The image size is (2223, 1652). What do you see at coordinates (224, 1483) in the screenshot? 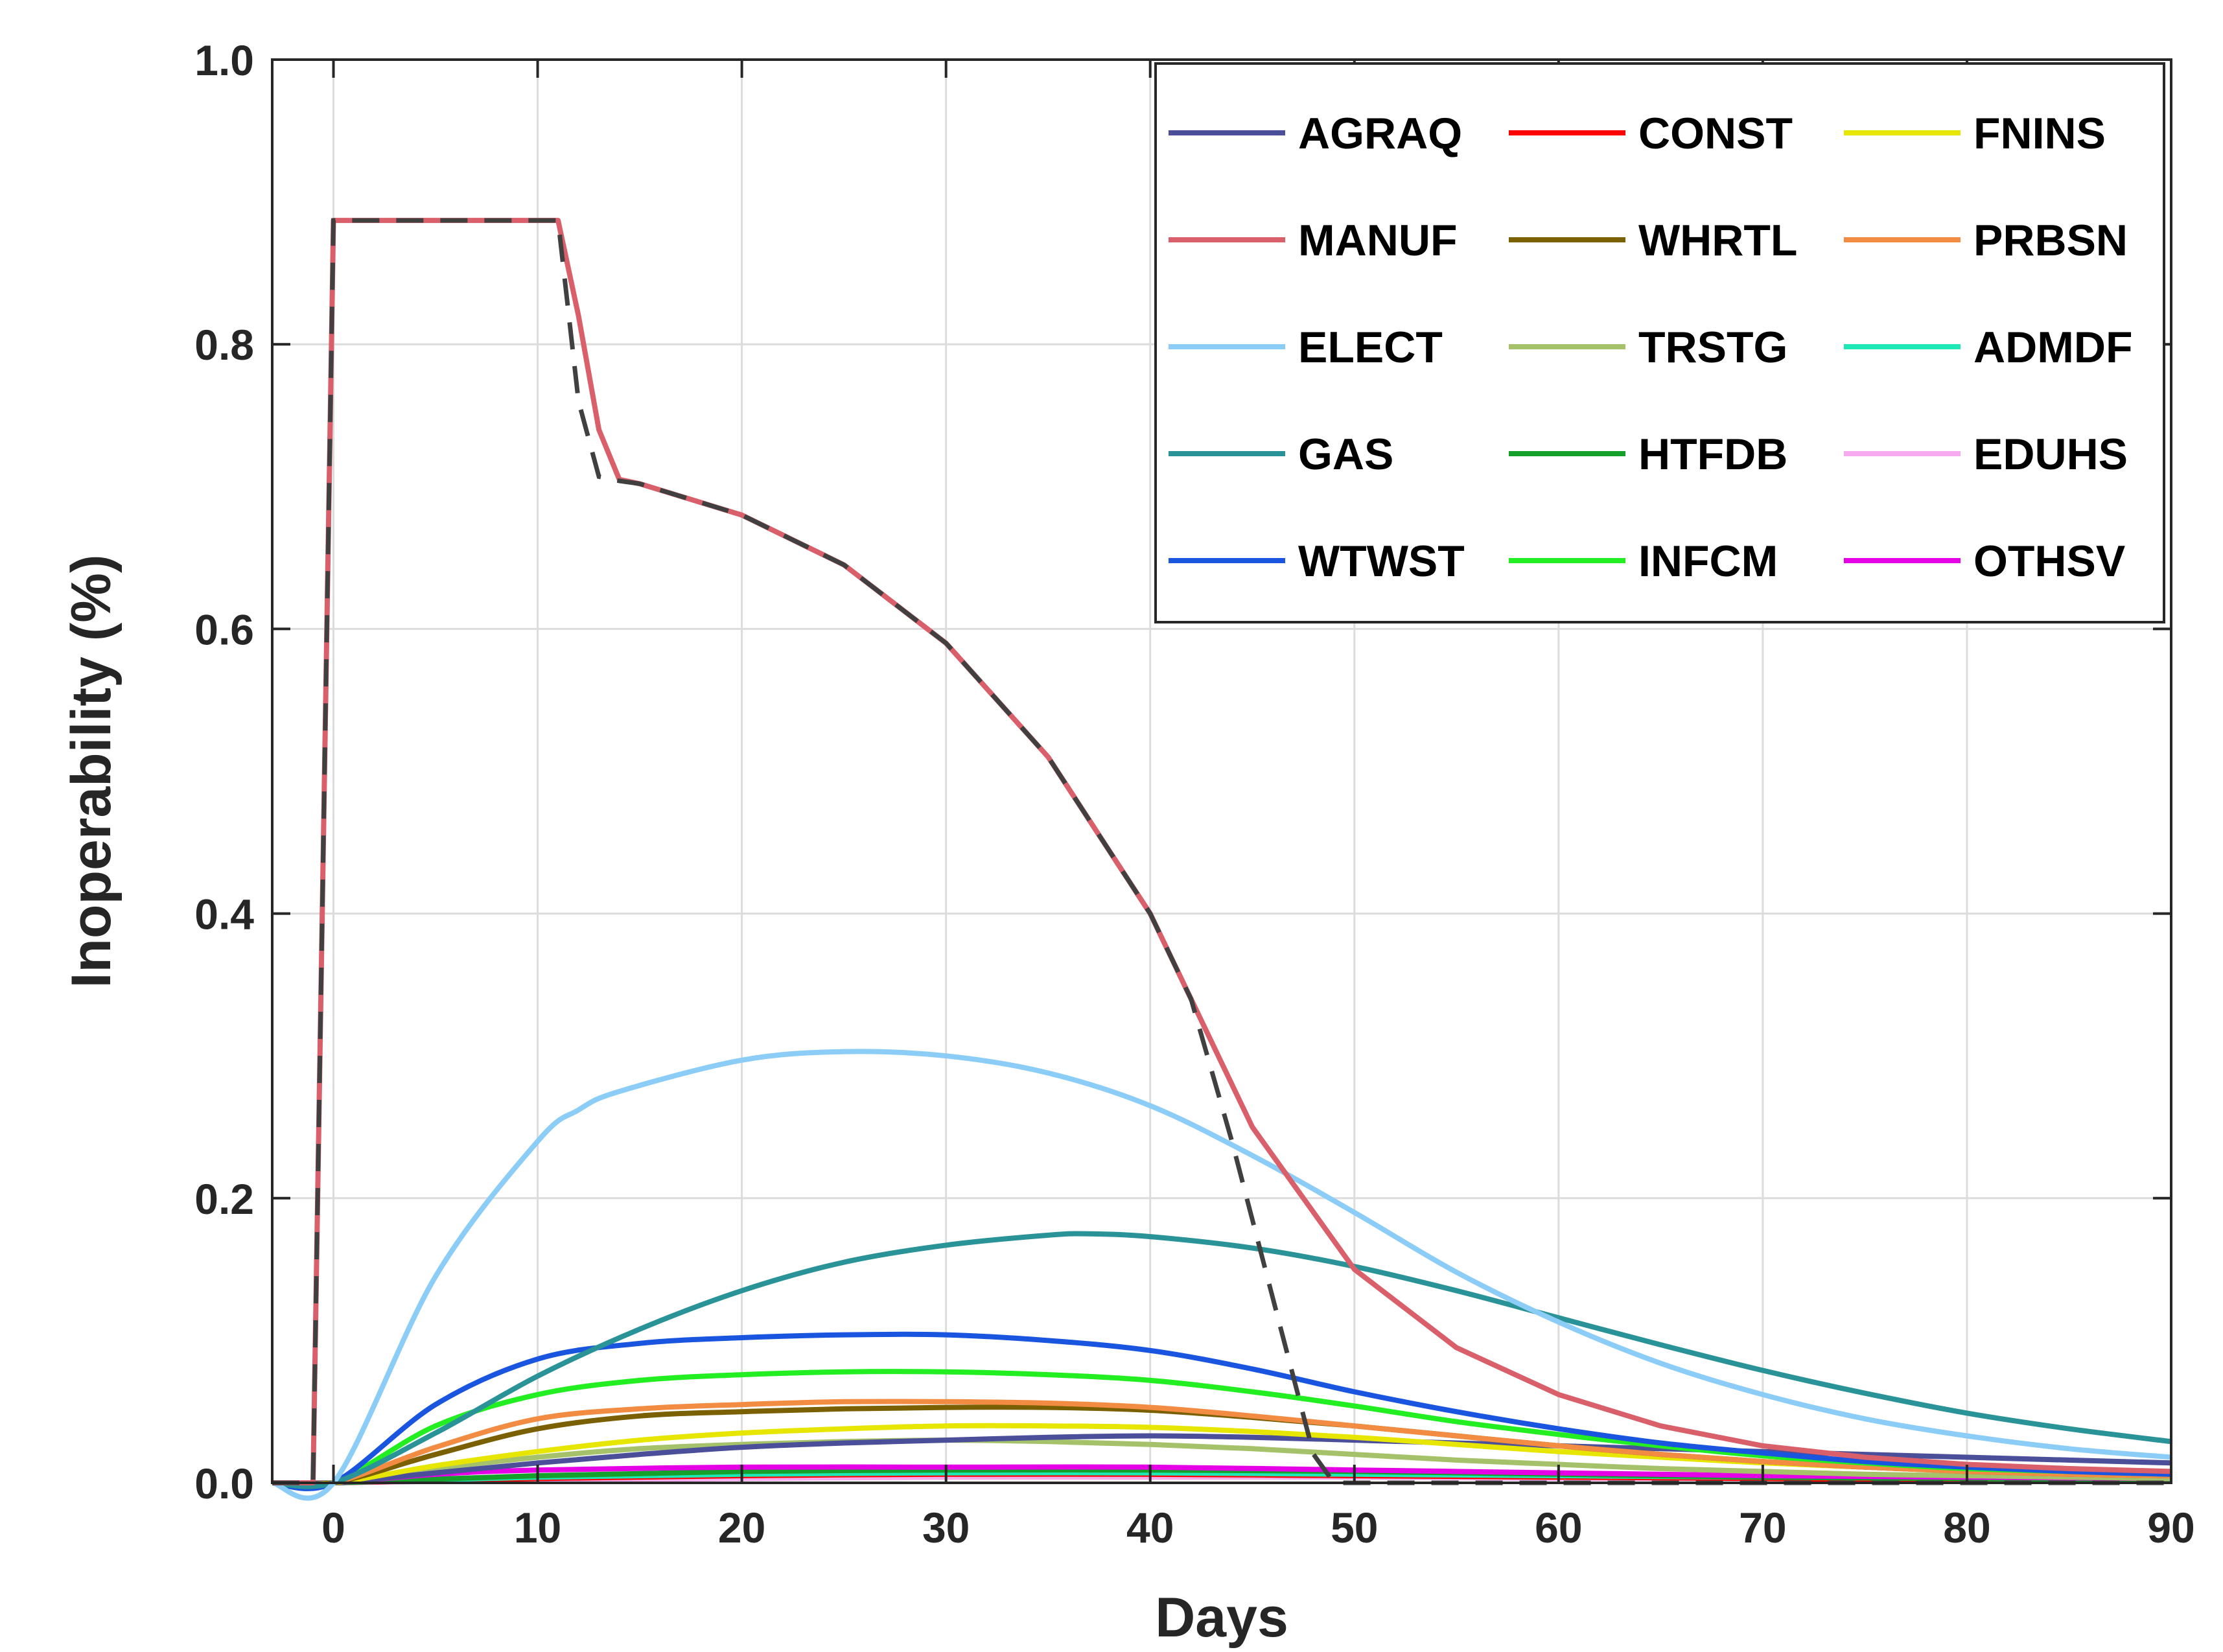
I see `y-tick-label: 0.0` at bounding box center [224, 1483].